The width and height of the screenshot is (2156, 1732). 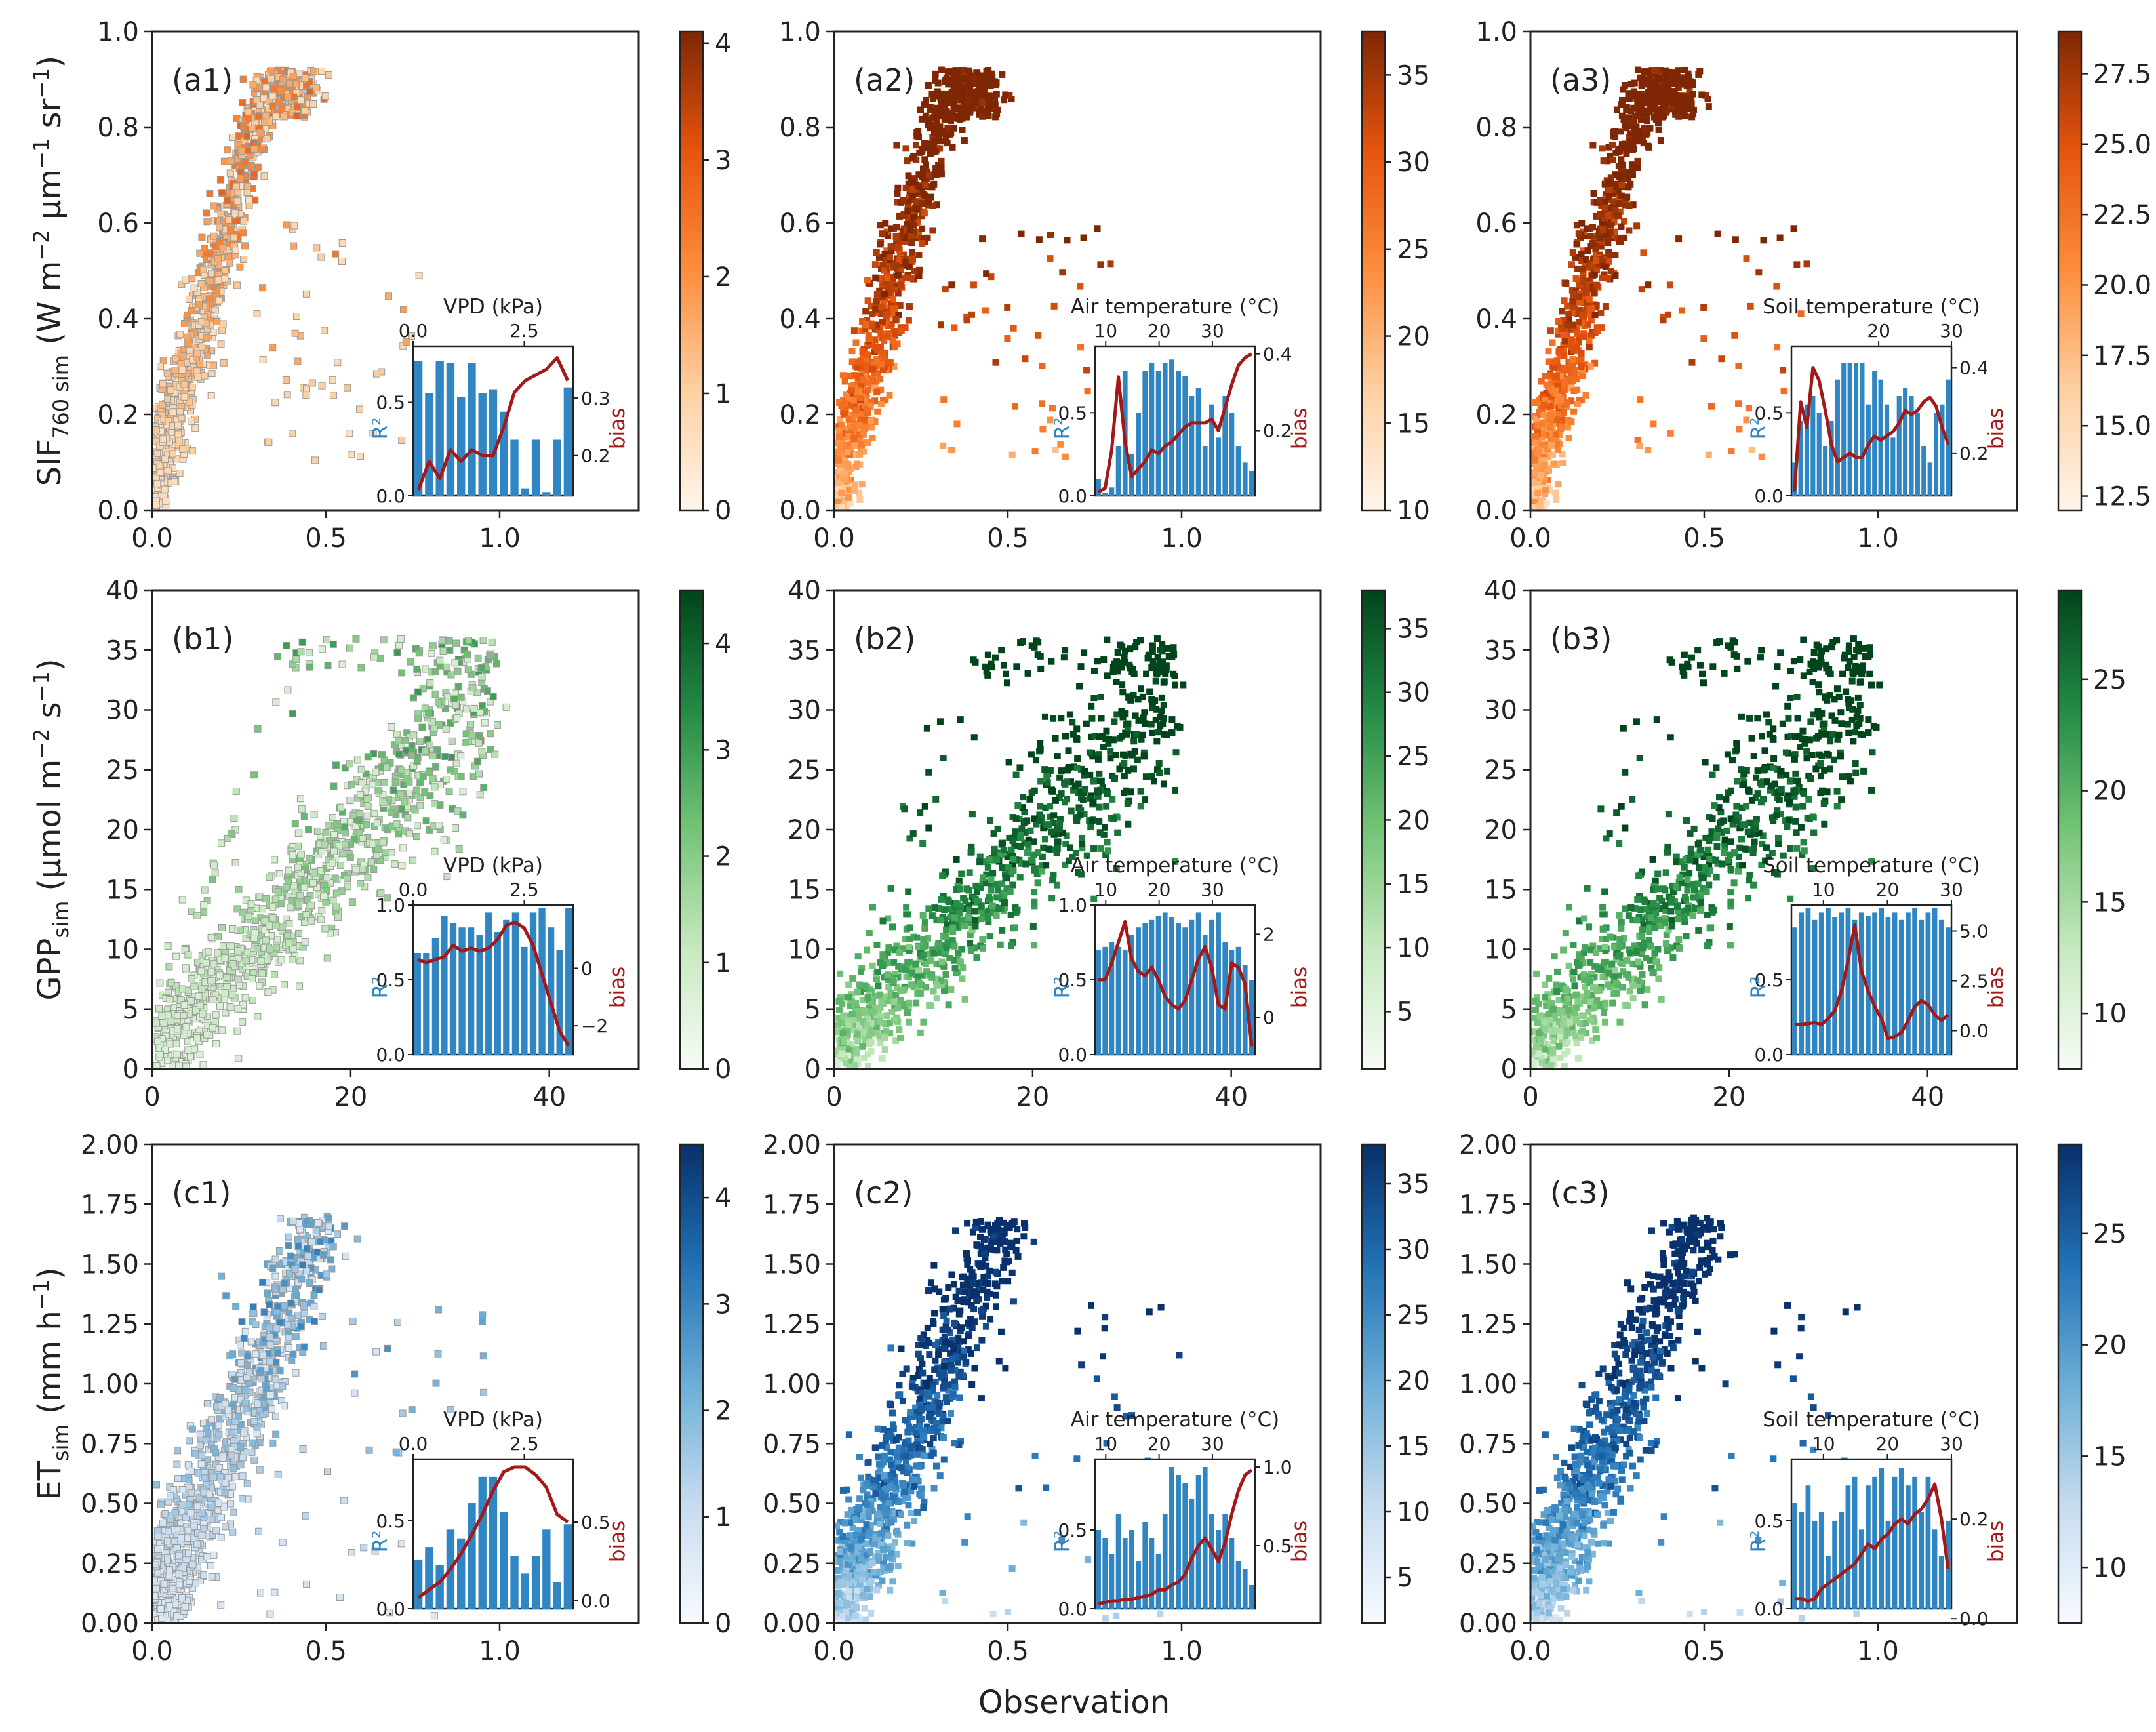 I want to click on colorbar-tick-label: 35, so click(x=1413, y=76).